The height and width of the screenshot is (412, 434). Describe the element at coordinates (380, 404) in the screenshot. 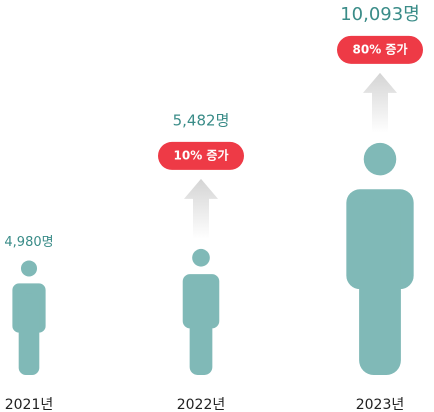

I see `x-tick-label: 2023년` at that location.